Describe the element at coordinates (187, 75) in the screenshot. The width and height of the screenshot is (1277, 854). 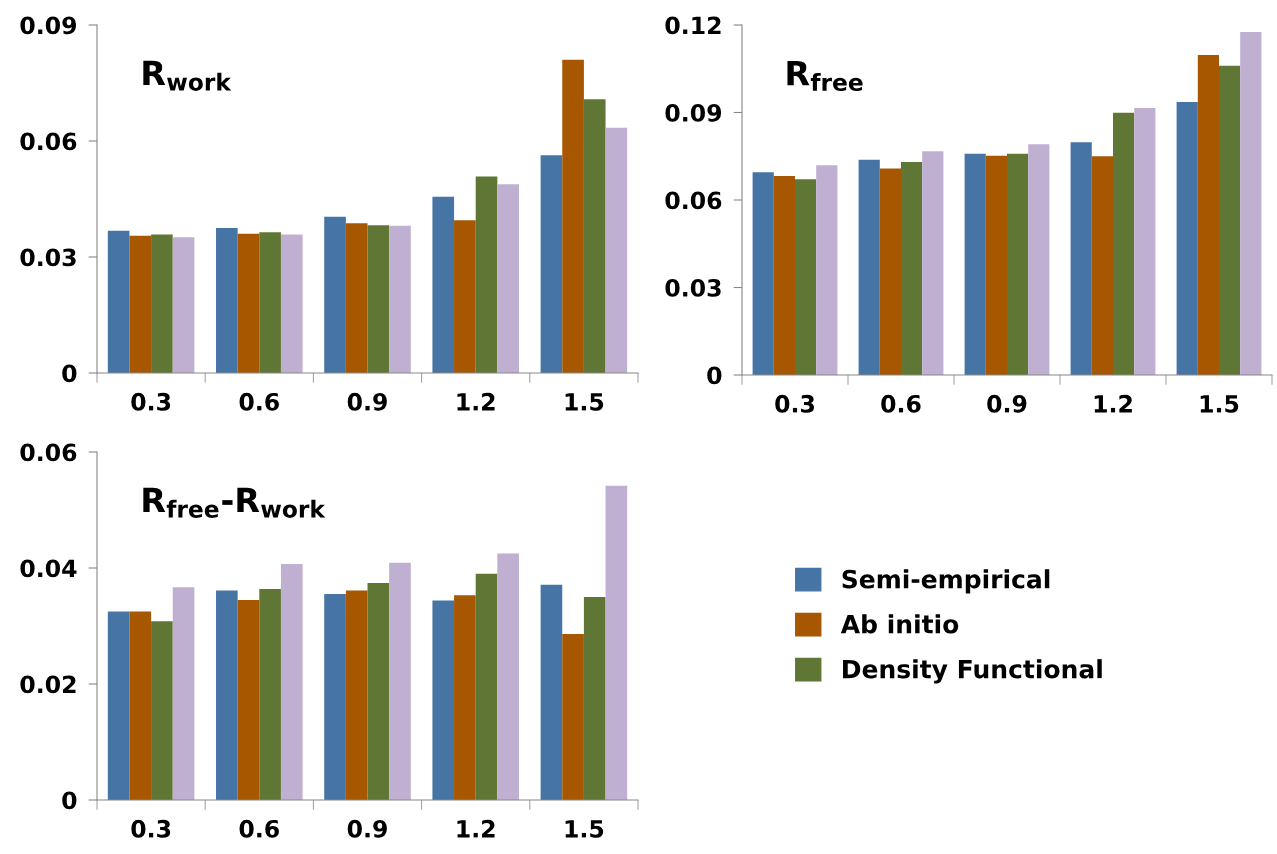
I see `text: R$_{work}$` at that location.